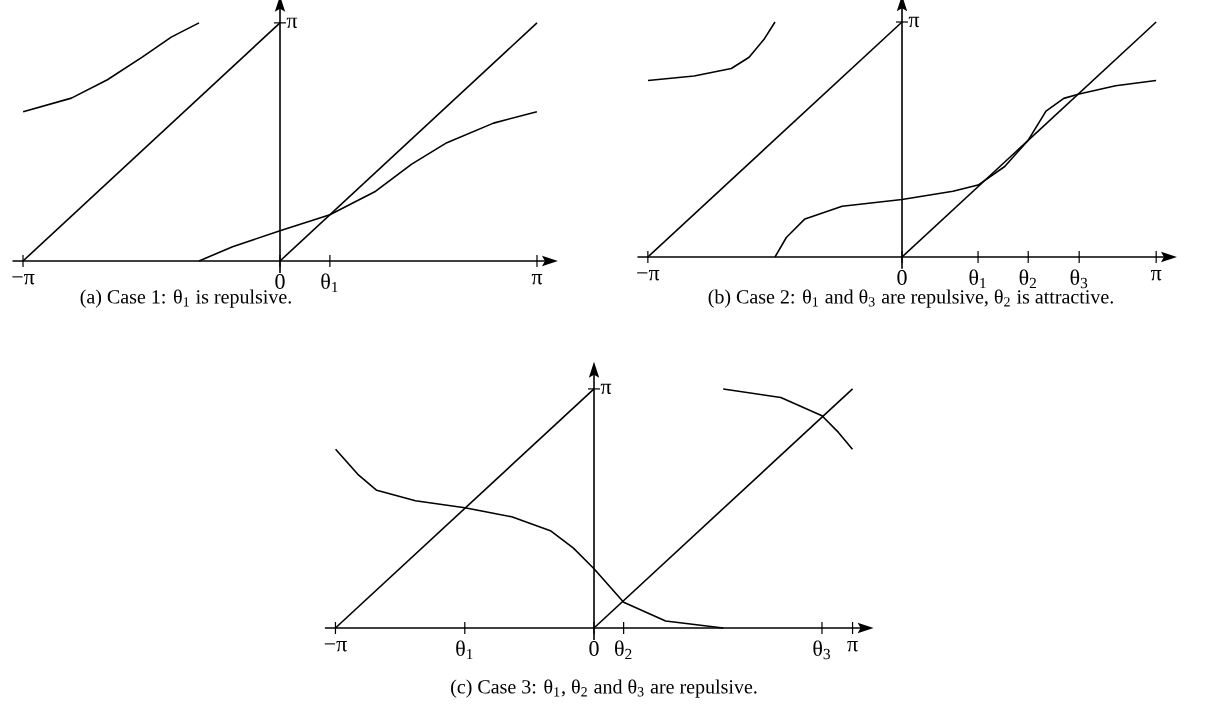 This screenshot has height=707, width=1208. What do you see at coordinates (910, 298) in the screenshot?
I see `text: (b) Case 2: θ$_{1}$ and θ$_{3}$ are repulsive, θ$_{2}$ is attractive.` at bounding box center [910, 298].